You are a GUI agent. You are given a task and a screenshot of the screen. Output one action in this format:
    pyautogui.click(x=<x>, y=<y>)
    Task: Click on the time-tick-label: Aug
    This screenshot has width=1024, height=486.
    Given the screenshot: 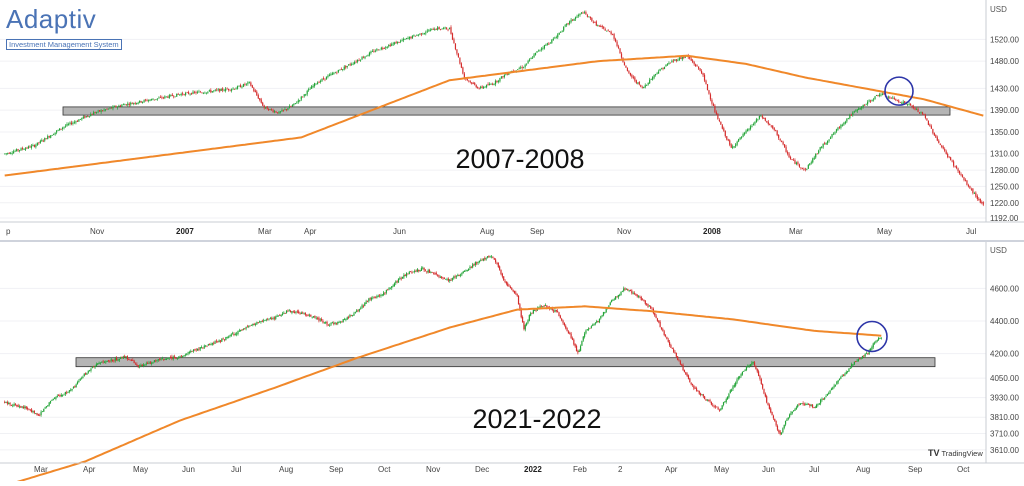 What is the action you would take?
    pyautogui.click(x=863, y=469)
    